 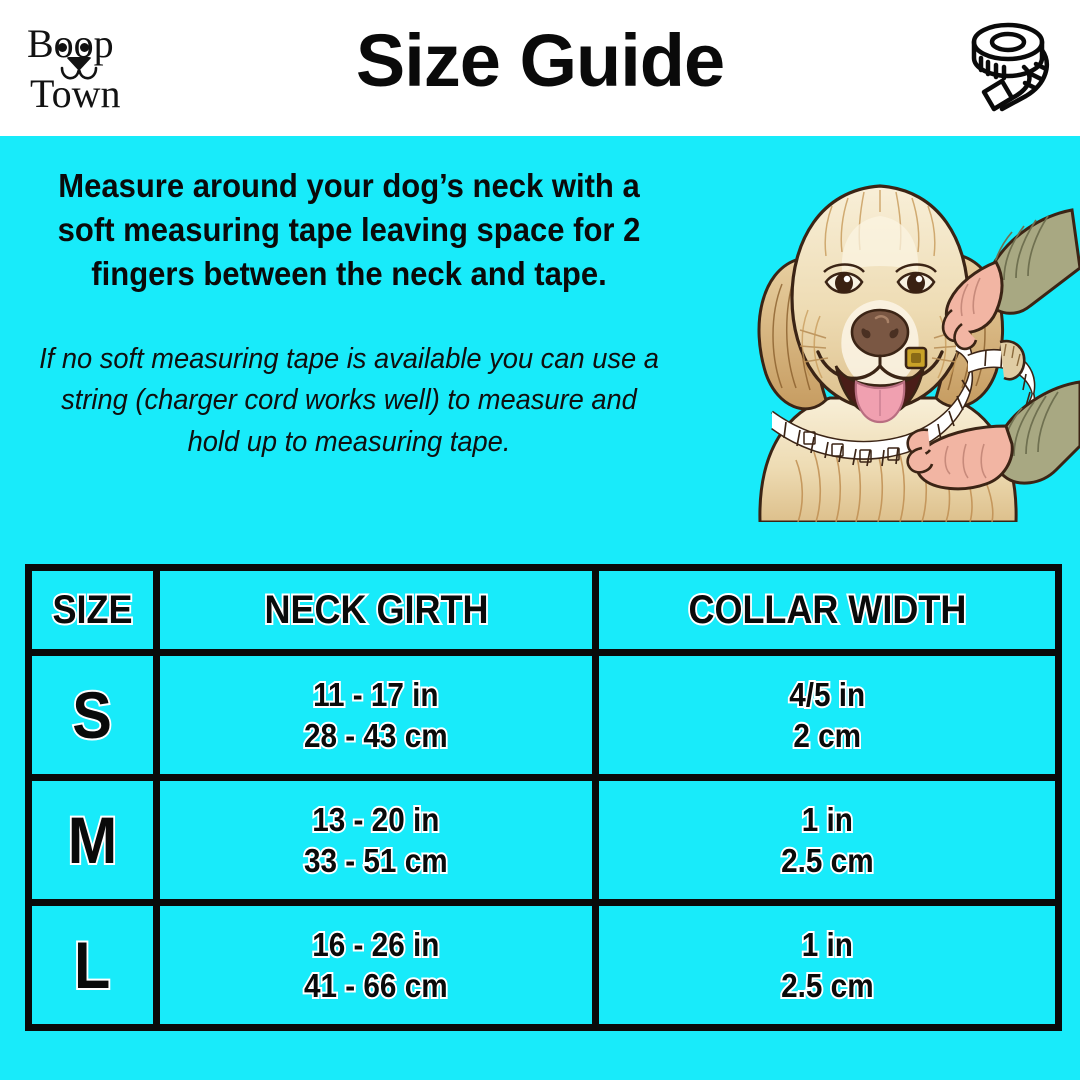 I want to click on table-row: M 13 - 20 in 33 - 51 cm 1 in 2.5 cm, so click(x=543, y=840).